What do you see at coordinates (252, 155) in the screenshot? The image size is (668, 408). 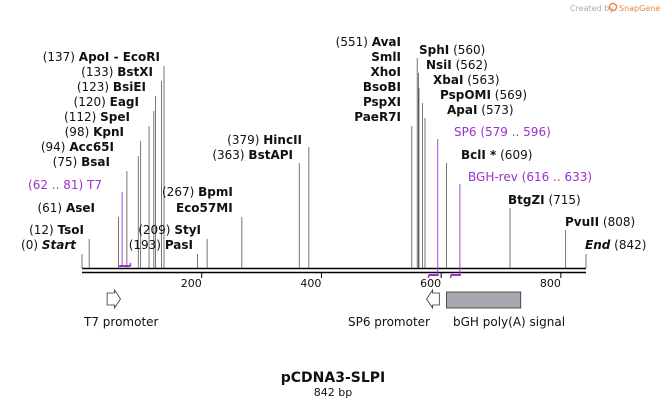 I see `site-label-bstapi: (363) BstAPI` at bounding box center [252, 155].